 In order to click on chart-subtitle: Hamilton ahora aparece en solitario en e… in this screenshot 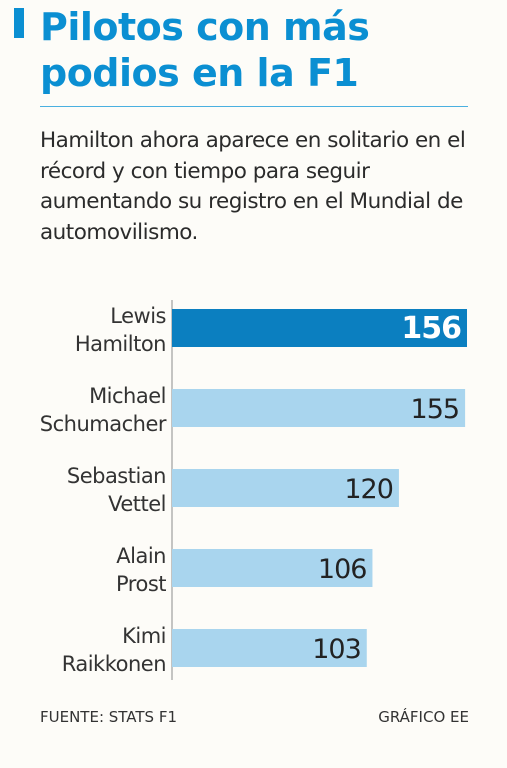, I will do `click(253, 186)`.